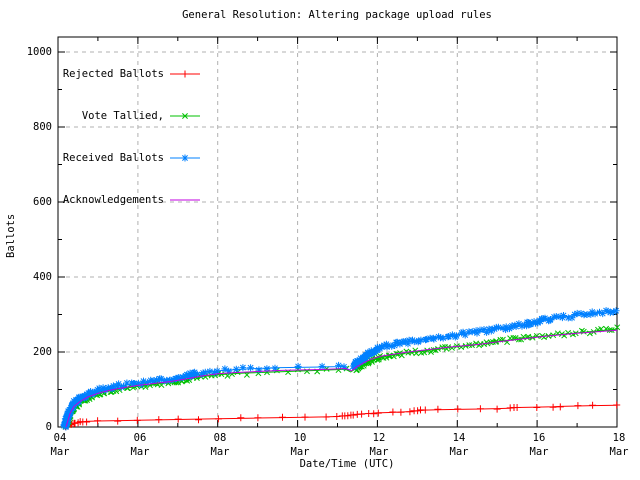  Describe the element at coordinates (113, 200) in the screenshot. I see `legend-label: Acknowledgements` at that location.